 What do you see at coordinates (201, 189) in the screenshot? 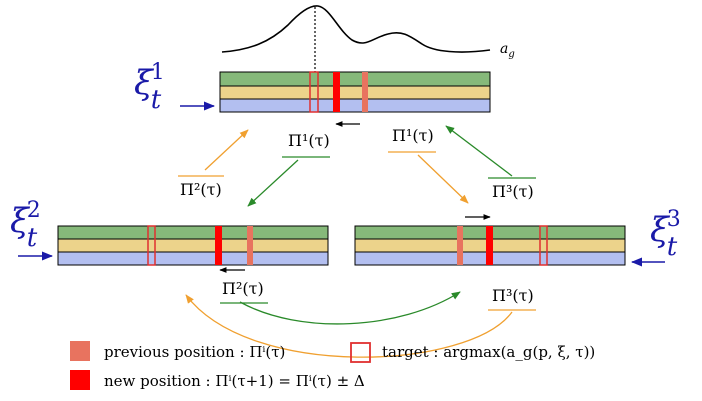
I see `pi-label-p2-top: Π²(τ)` at bounding box center [201, 189].